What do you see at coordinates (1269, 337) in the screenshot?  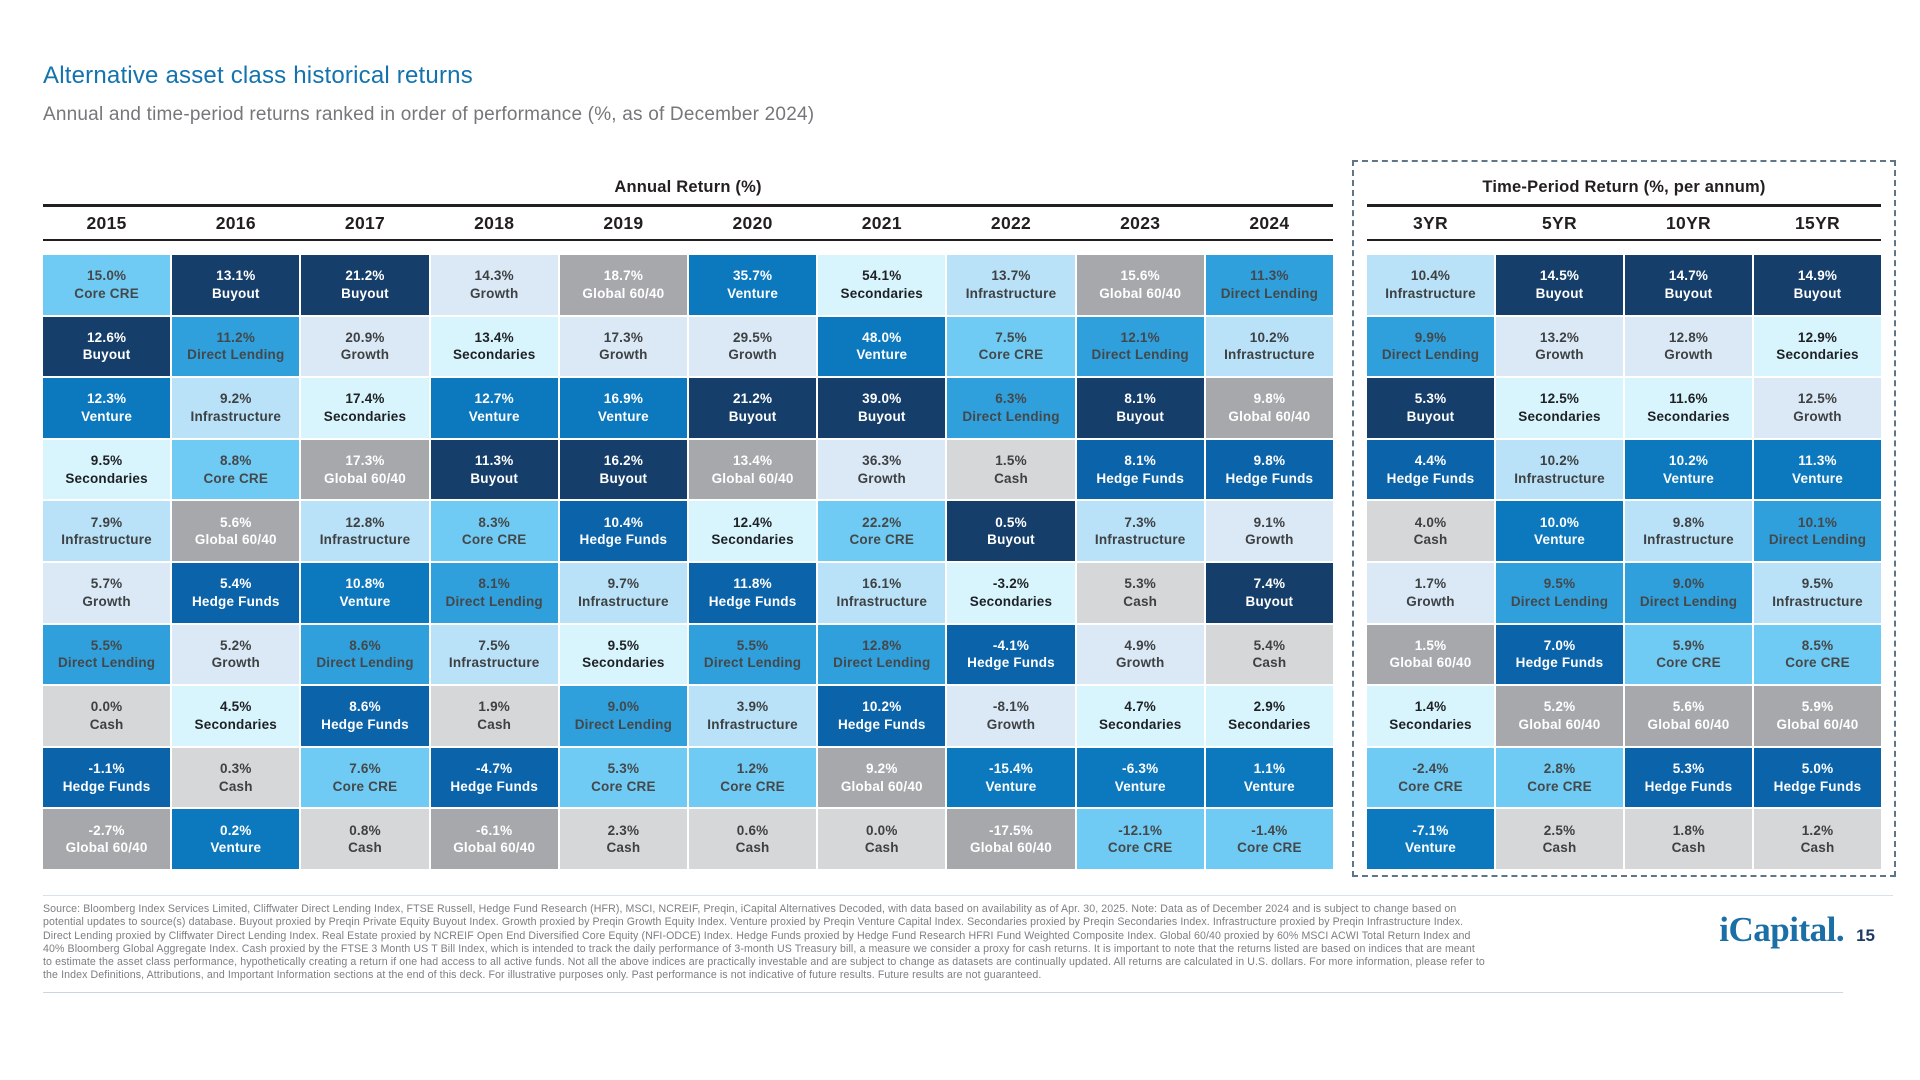 I see `return-value: 10.2%` at bounding box center [1269, 337].